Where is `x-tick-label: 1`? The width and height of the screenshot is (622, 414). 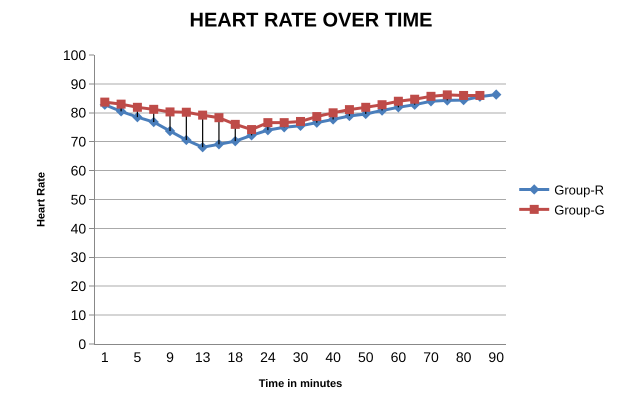
x-tick-label: 1 is located at coordinates (104, 356).